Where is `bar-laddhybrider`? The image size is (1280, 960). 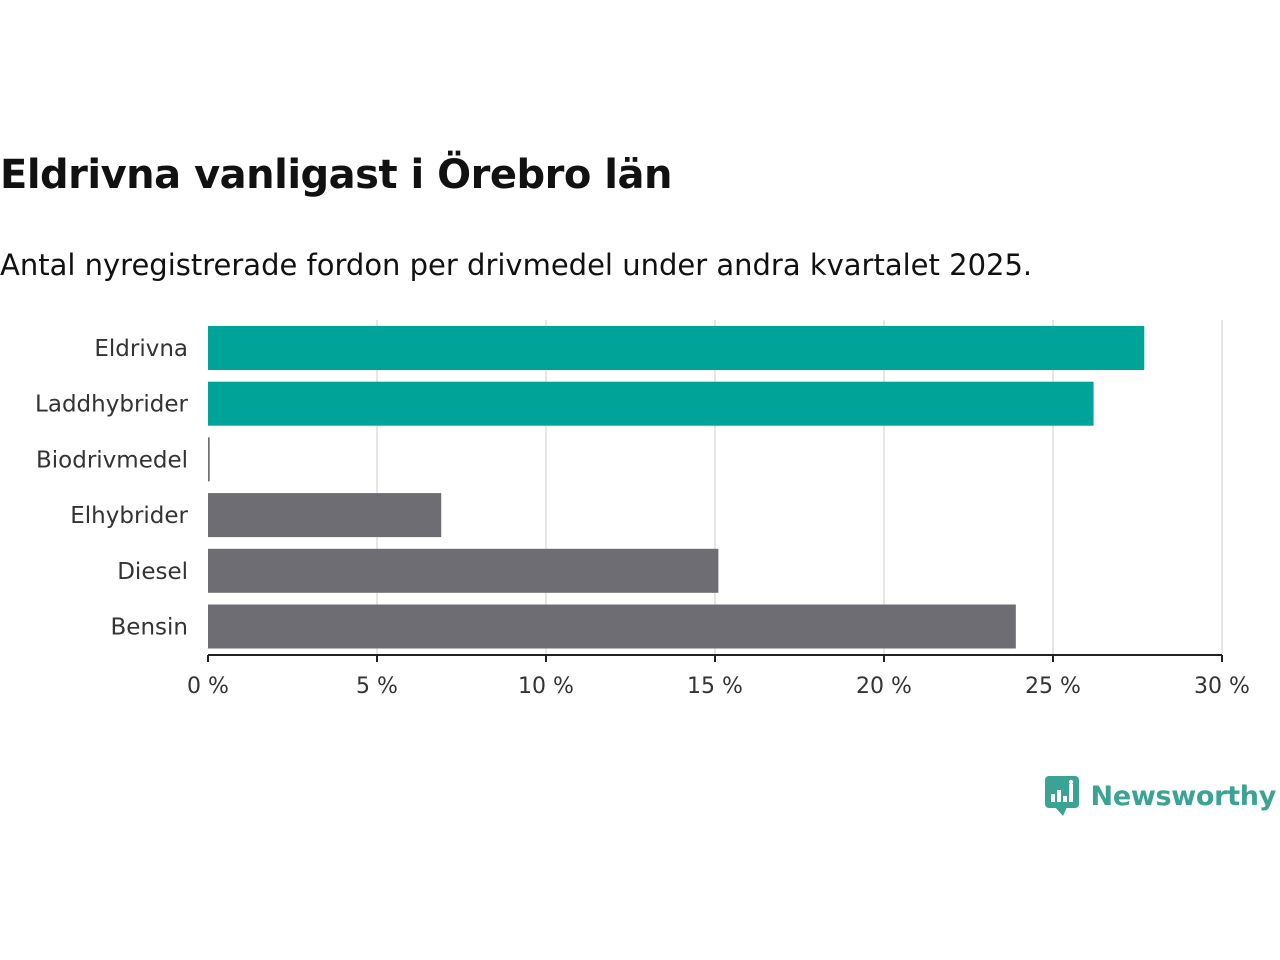 bar-laddhybrider is located at coordinates (651, 403).